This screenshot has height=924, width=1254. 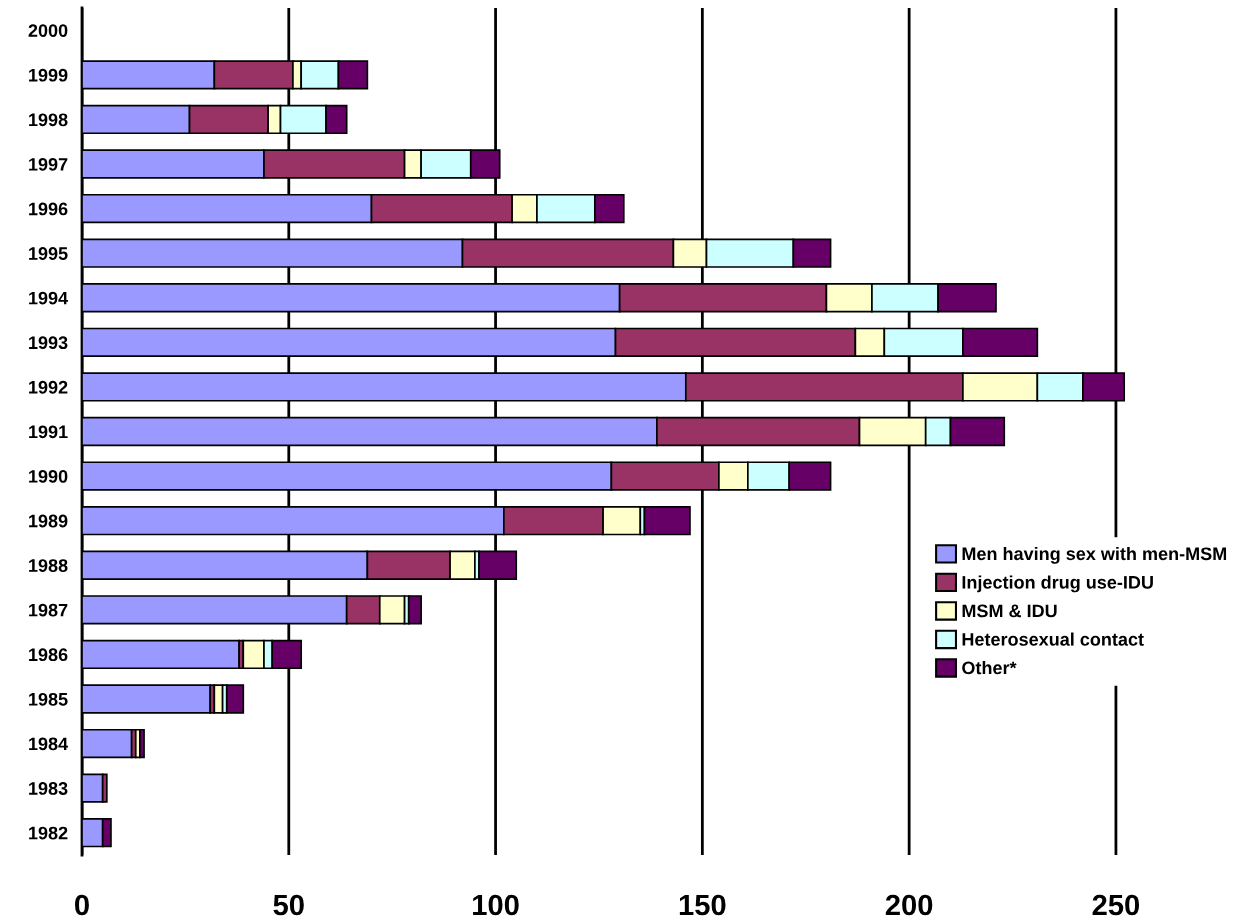 What do you see at coordinates (909, 905) in the screenshot?
I see `x-tick-label: 200` at bounding box center [909, 905].